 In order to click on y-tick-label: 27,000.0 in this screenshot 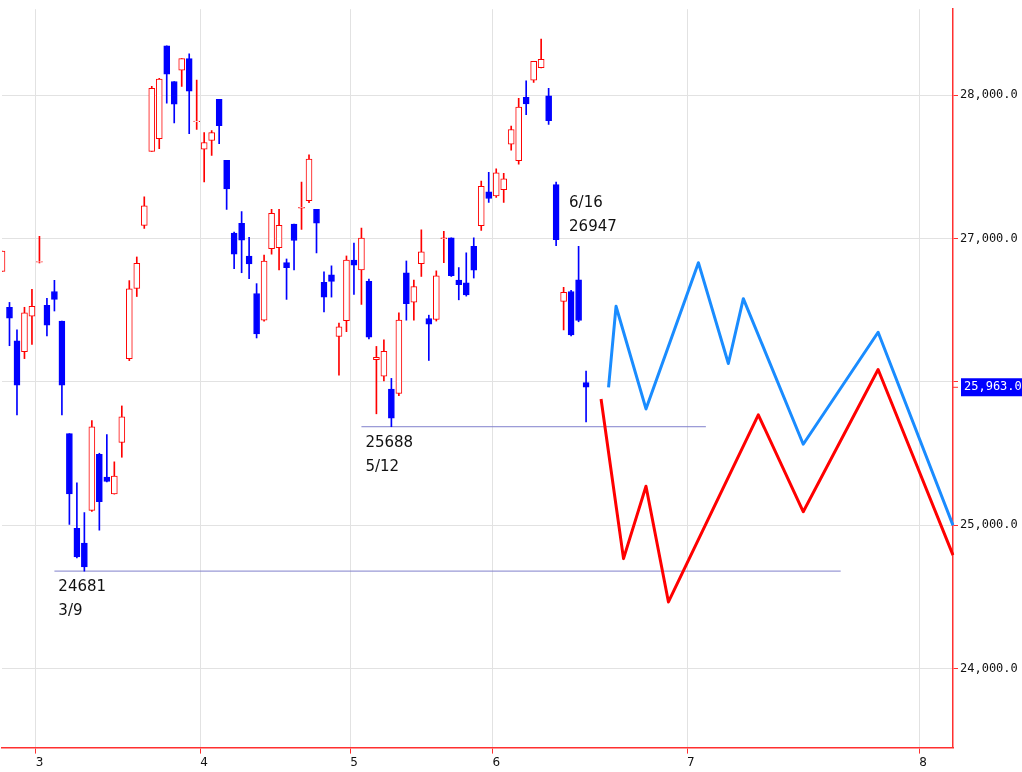, I will do `click(989, 237)`.